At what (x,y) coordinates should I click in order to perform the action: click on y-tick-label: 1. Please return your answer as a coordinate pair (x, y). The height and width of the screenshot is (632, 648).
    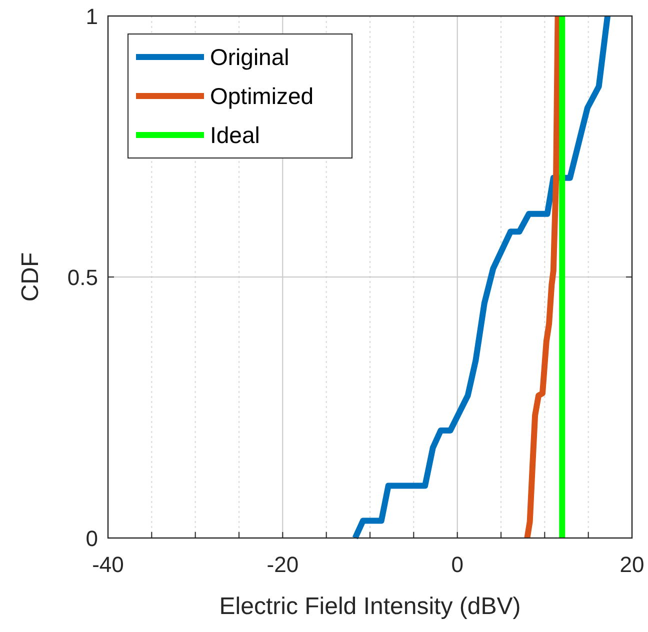
    Looking at the image, I should click on (92, 16).